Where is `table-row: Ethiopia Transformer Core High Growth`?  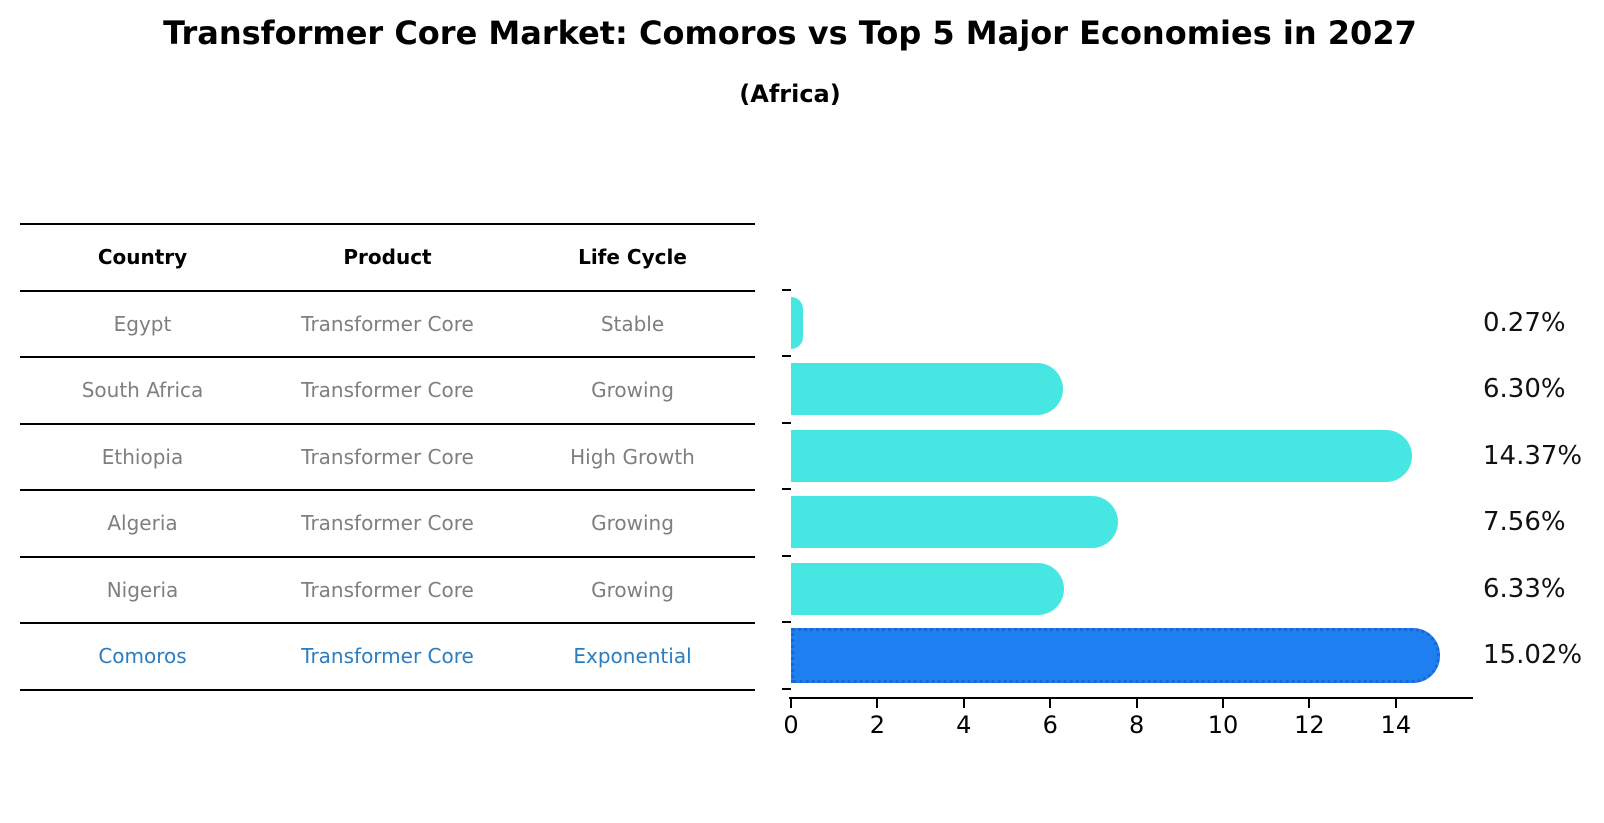 table-row: Ethiopia Transformer Core High Growth is located at coordinates (387, 458).